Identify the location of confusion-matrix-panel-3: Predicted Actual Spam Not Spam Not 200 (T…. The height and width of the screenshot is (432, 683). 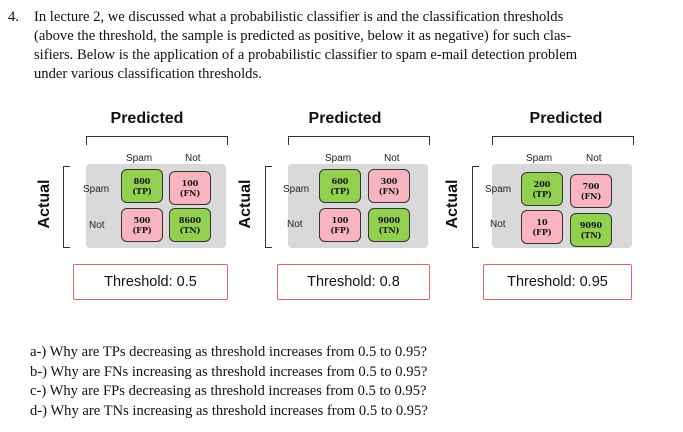
(536, 204).